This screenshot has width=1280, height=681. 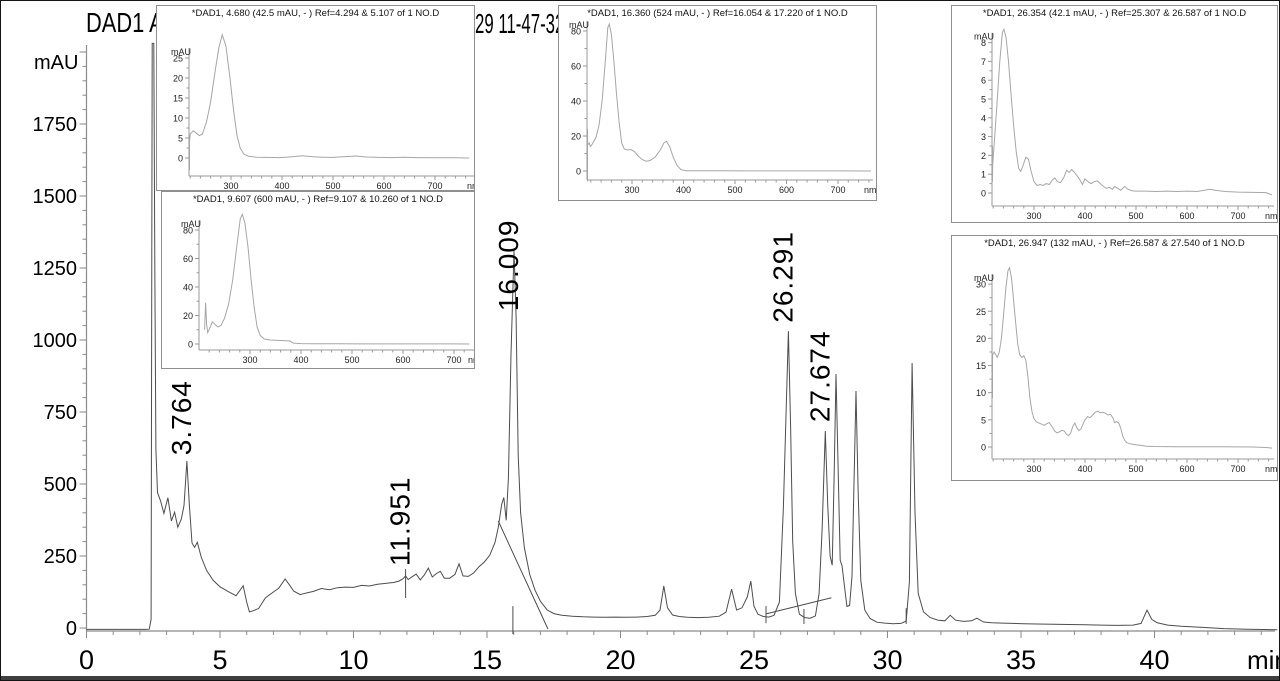 I want to click on svg-text: 2, so click(x=983, y=156).